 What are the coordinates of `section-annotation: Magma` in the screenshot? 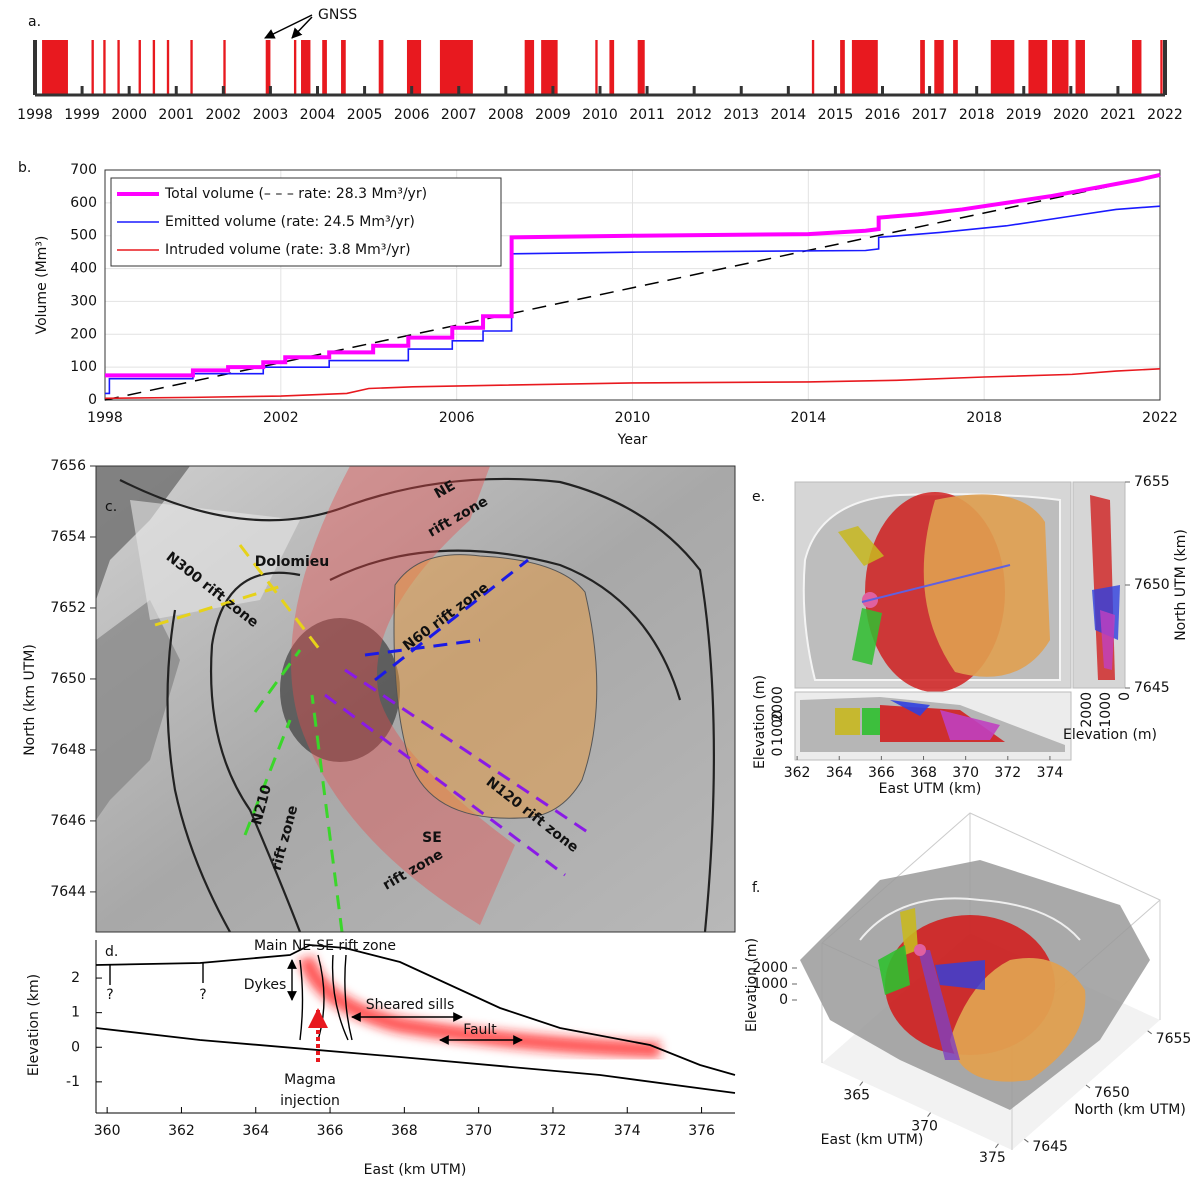 It's located at (310, 1080).